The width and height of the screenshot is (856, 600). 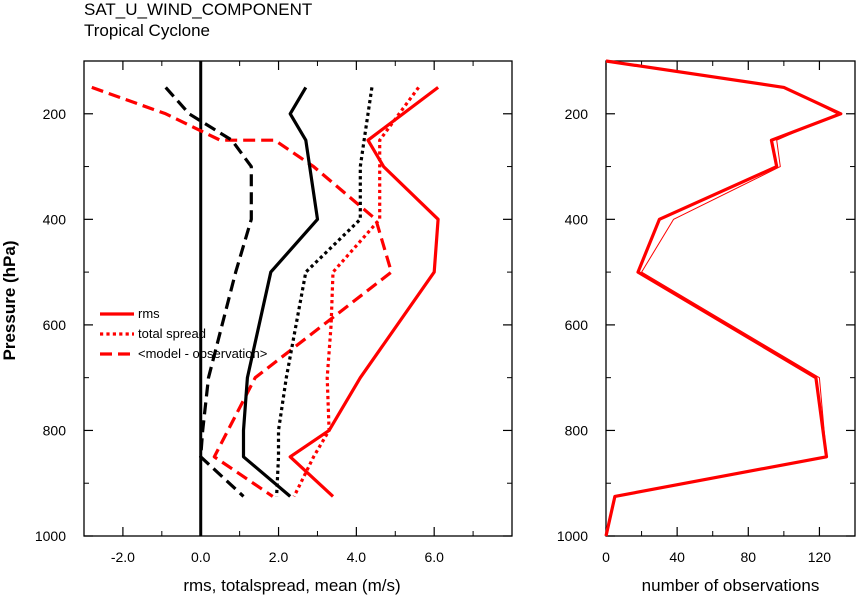 What do you see at coordinates (202, 353) in the screenshot?
I see `legend-label: <model - observation>` at bounding box center [202, 353].